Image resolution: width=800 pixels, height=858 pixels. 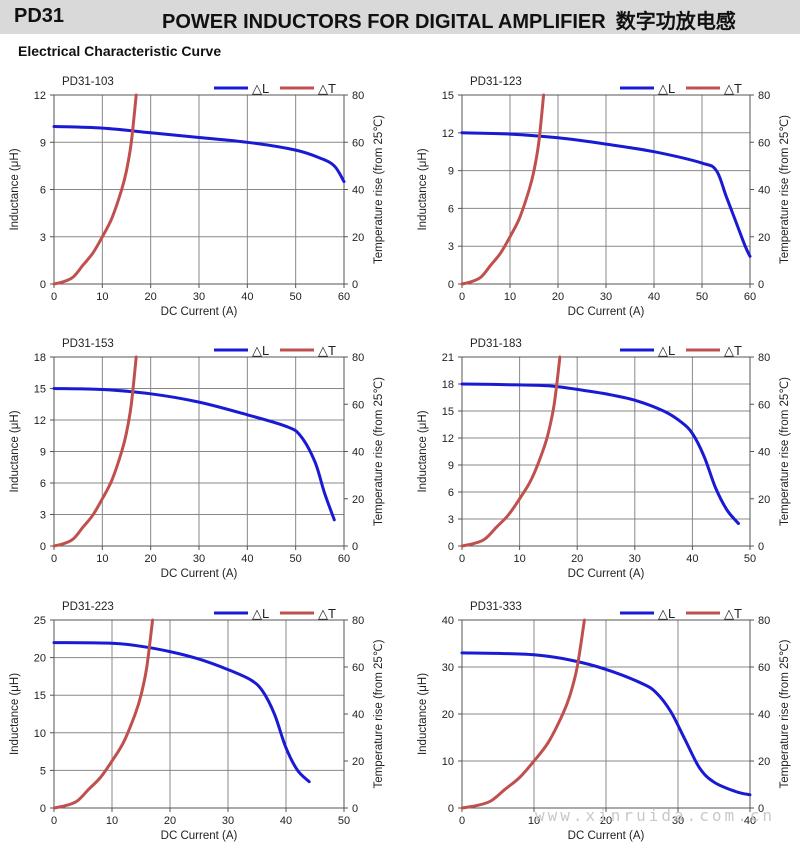 I want to click on chart-title: PD31-103, so click(x=88, y=82).